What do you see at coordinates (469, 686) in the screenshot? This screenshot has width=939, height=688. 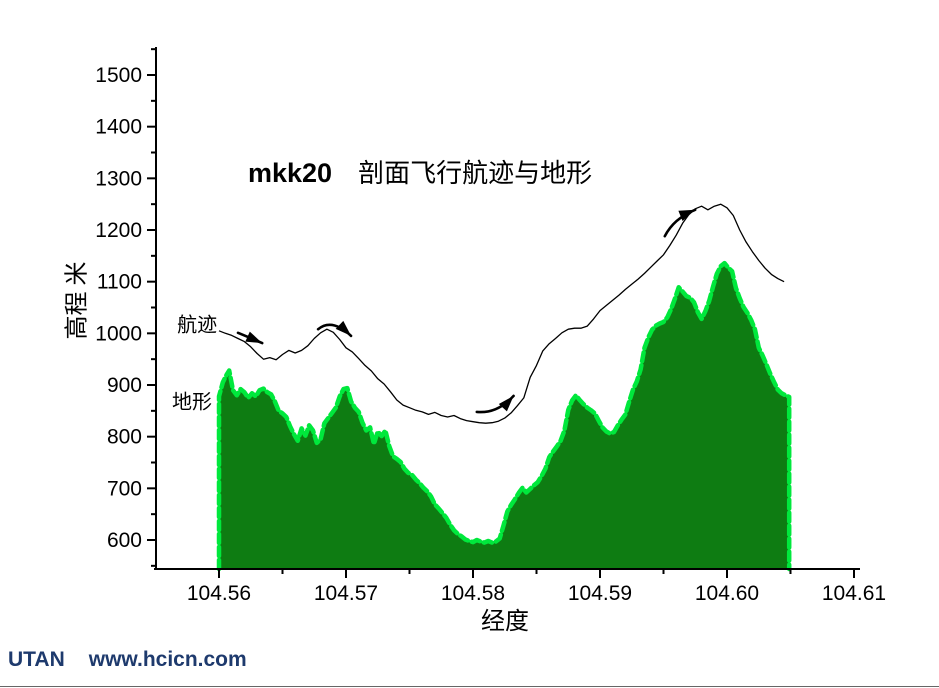 I see `bottom-rule` at bounding box center [469, 686].